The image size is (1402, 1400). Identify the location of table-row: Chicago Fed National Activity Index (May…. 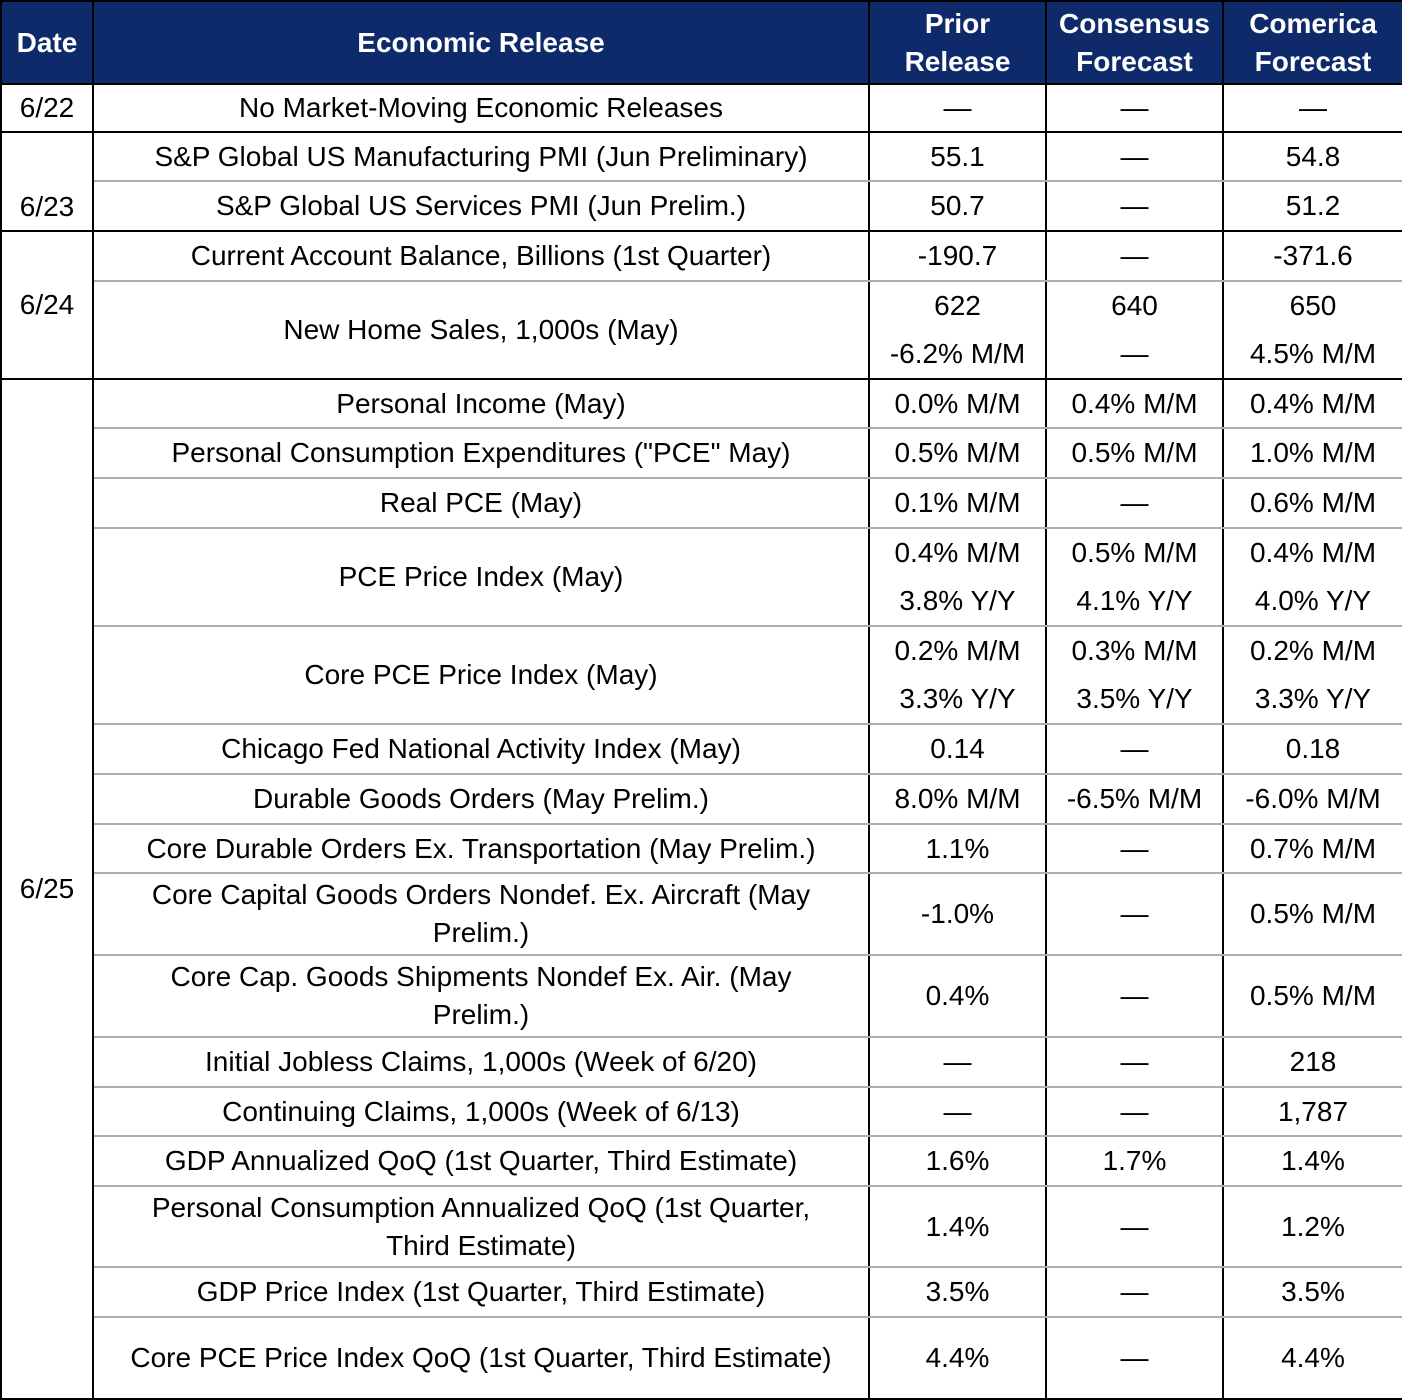
(701, 749).